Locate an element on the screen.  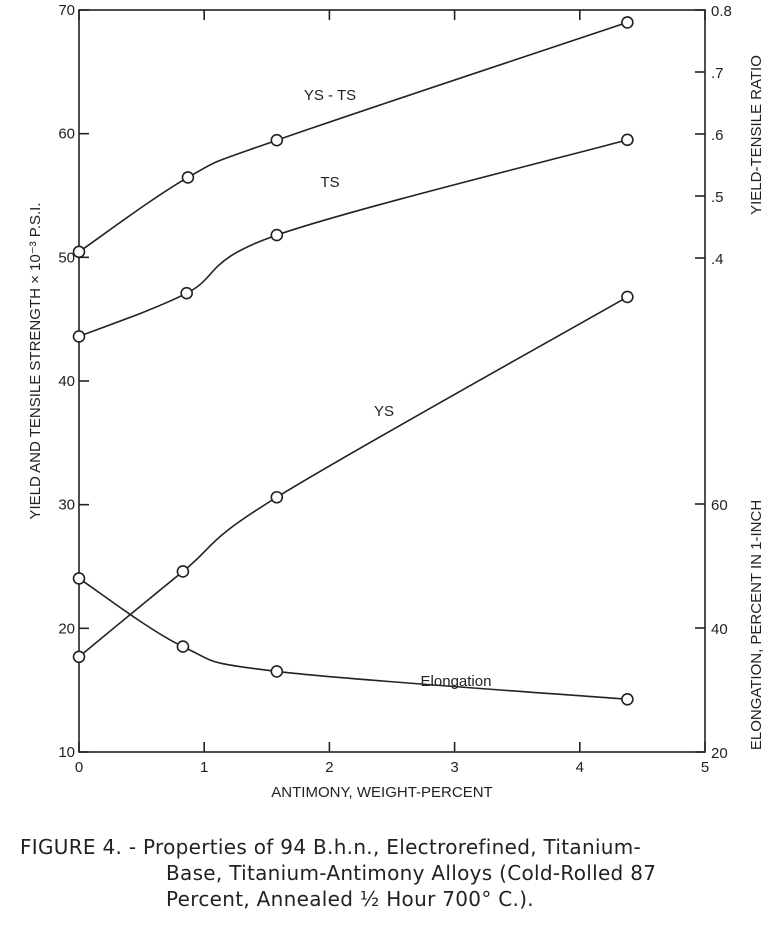
x-tick-label: 1 is located at coordinates (204, 767).